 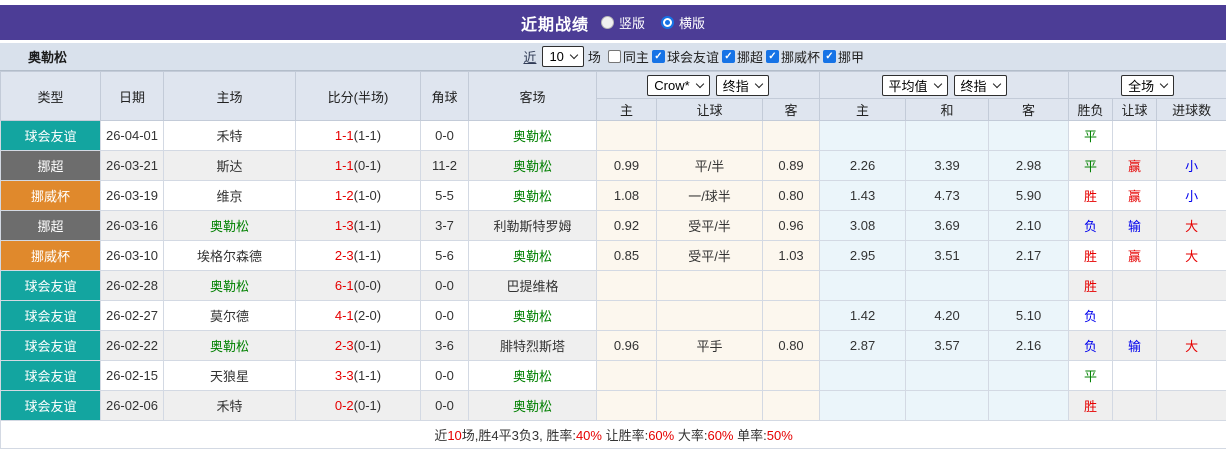 I want to click on subcol-result-handicap: 让球, so click(x=1135, y=109).